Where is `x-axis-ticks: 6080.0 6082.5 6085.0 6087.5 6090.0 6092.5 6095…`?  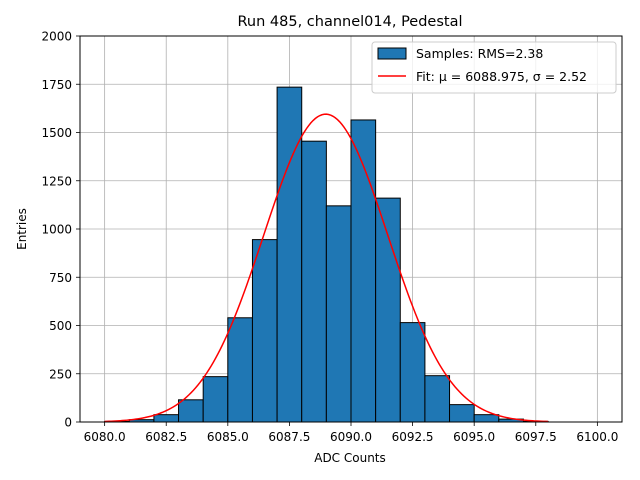 x-axis-ticks: 6080.0 6082.5 6085.0 6087.5 6090.0 6092.5 6095… is located at coordinates (351, 433).